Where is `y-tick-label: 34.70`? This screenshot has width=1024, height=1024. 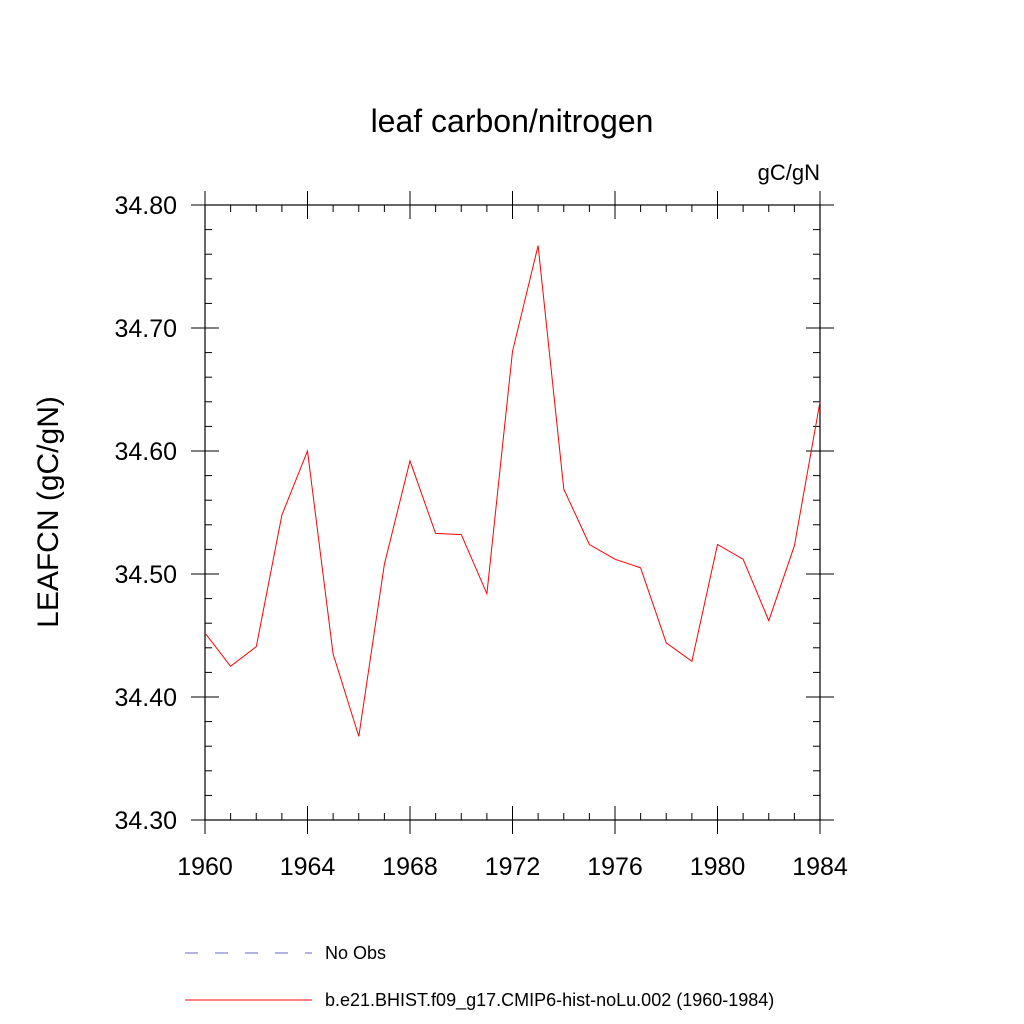
y-tick-label: 34.70 is located at coordinates (145, 329).